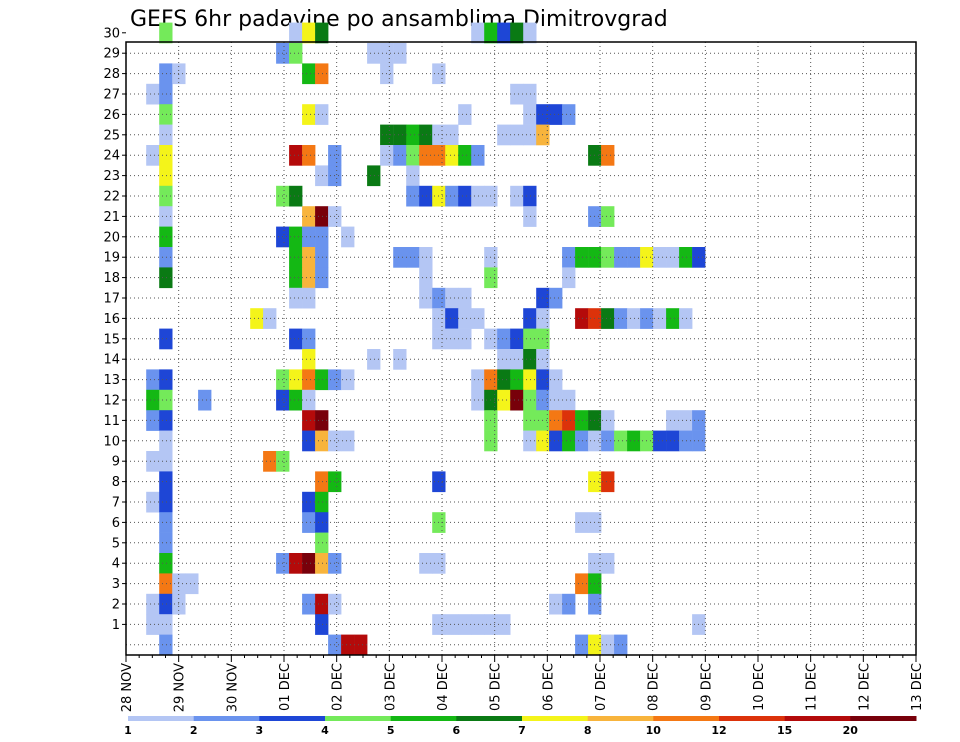 The width and height of the screenshot is (960, 742). What do you see at coordinates (116, 625) in the screenshot?
I see `y-tick-label: 1` at bounding box center [116, 625].